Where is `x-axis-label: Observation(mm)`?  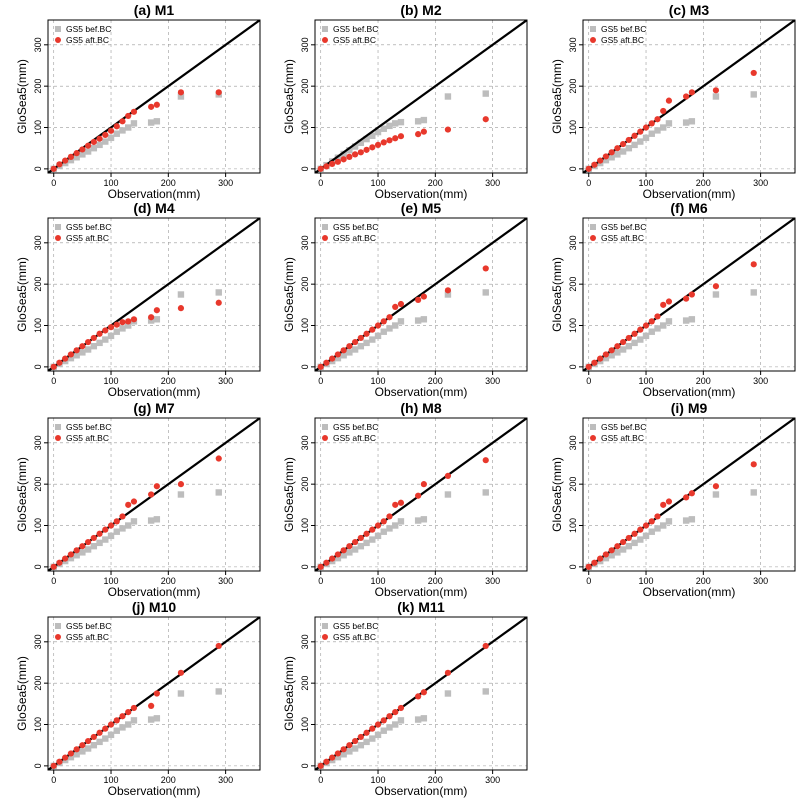 x-axis-label: Observation(mm) is located at coordinates (421, 194).